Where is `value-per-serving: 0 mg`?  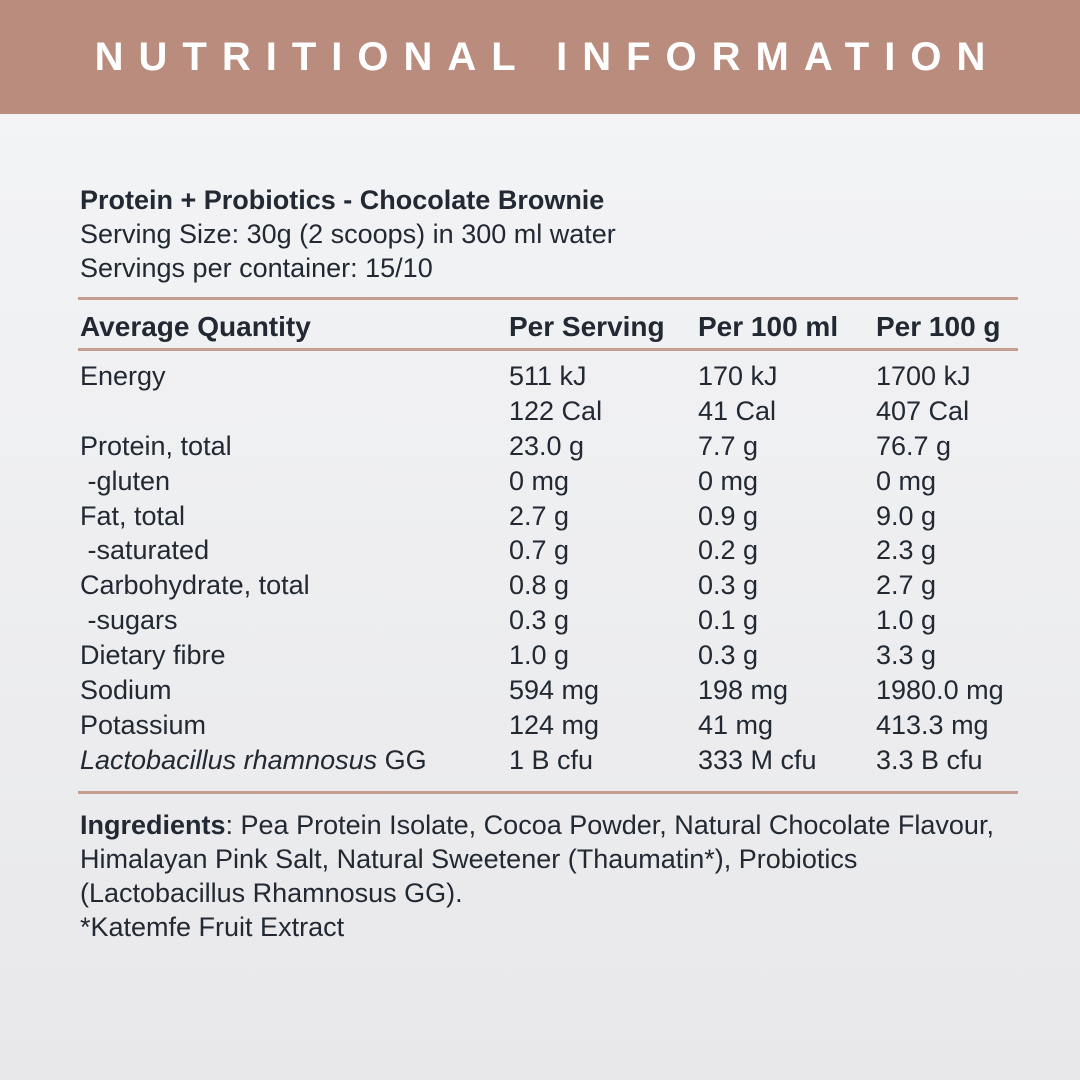
value-per-serving: 0 mg is located at coordinates (539, 480).